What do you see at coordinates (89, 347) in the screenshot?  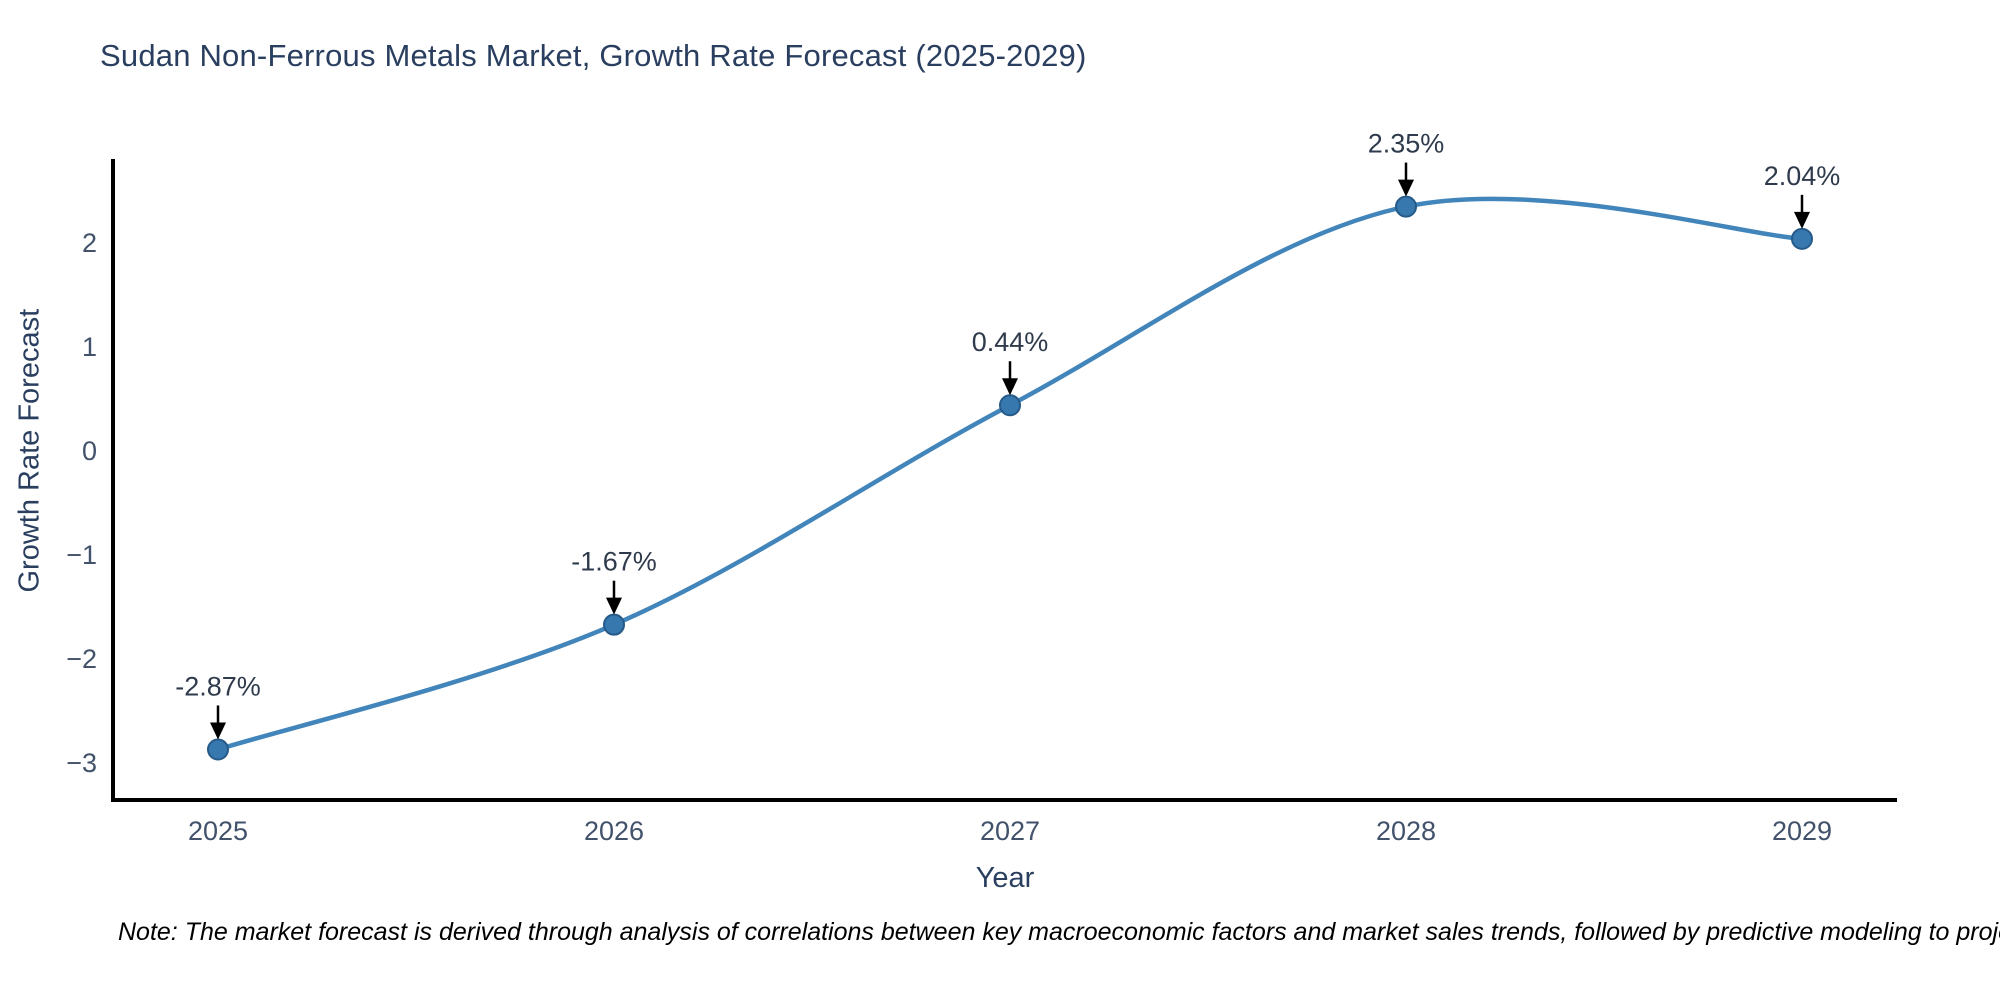 I see `y-tick-label: 1` at bounding box center [89, 347].